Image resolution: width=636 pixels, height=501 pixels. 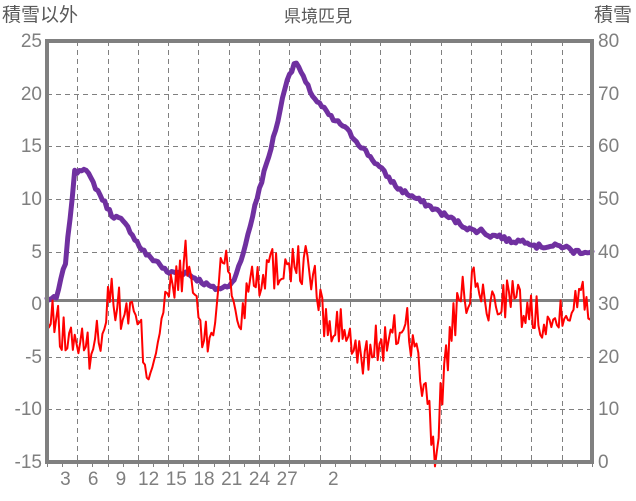 What do you see at coordinates (612, 15) in the screenshot?
I see `right-axis-caption: 積雪` at bounding box center [612, 15].